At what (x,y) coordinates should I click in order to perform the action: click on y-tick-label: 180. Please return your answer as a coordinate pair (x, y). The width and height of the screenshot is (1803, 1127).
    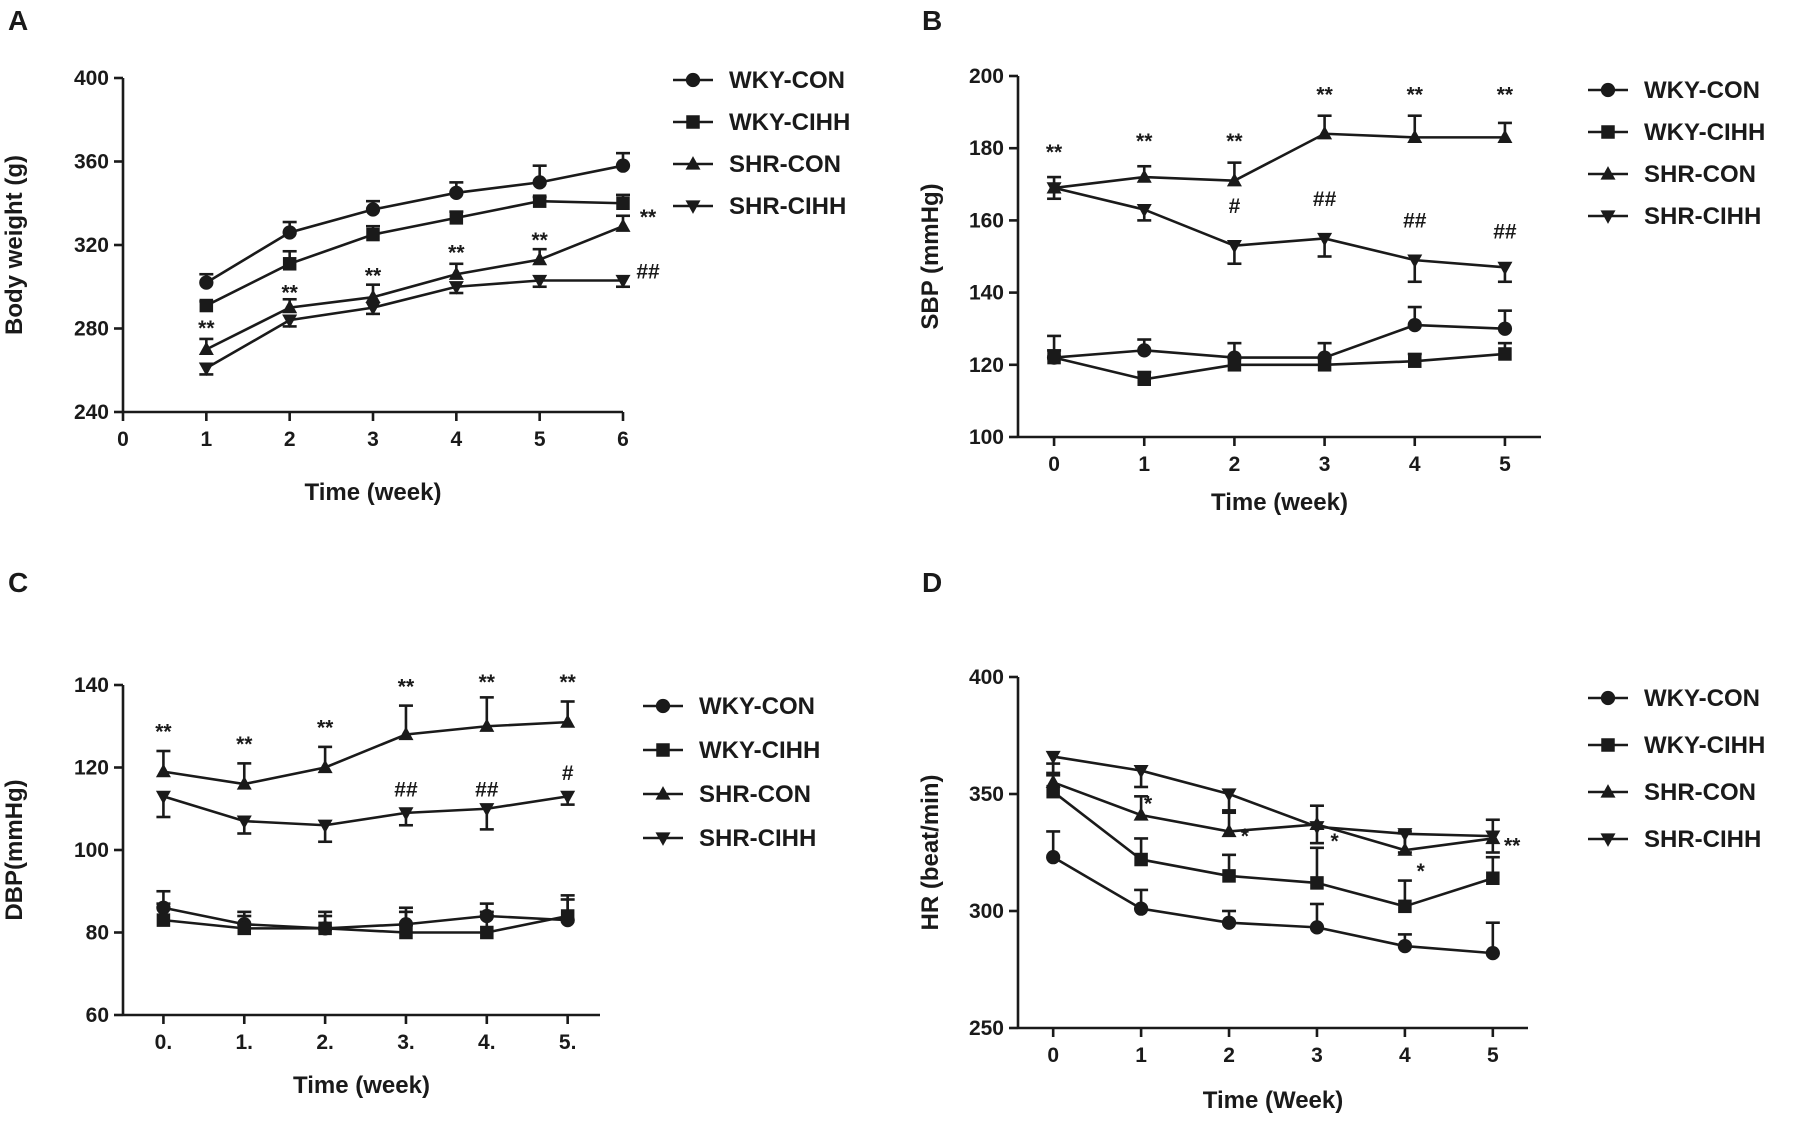
    Looking at the image, I should click on (986, 148).